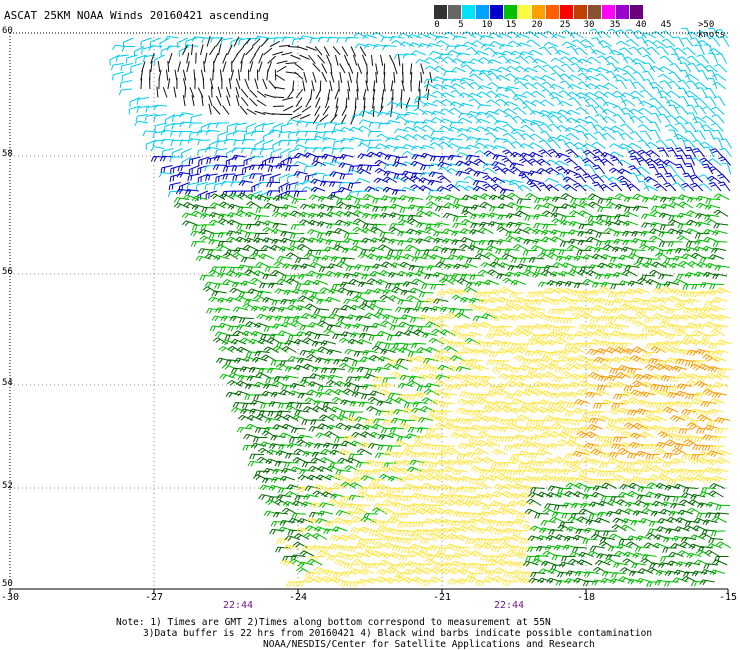  What do you see at coordinates (511, 25) in the screenshot?
I see `legend-label: 15` at bounding box center [511, 25].